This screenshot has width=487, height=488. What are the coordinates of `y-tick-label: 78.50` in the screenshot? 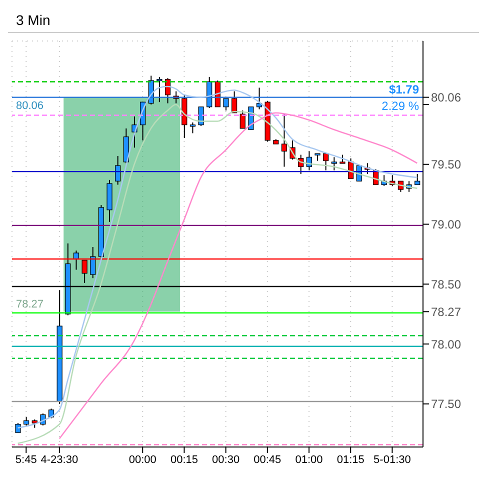 It's located at (446, 284).